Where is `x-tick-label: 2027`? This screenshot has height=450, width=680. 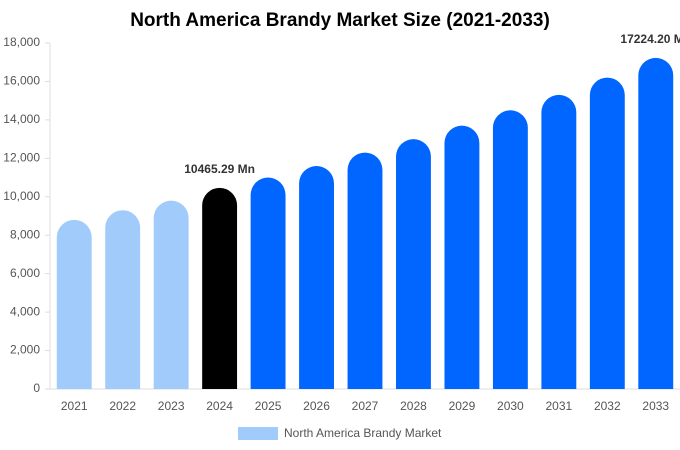
x-tick-label: 2027 is located at coordinates (365, 406).